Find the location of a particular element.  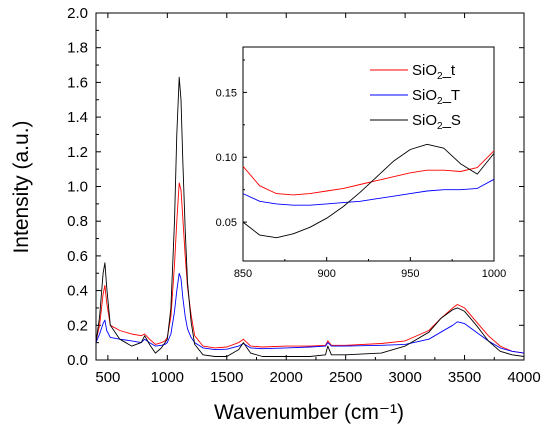

x-tick-label: 500 is located at coordinates (107, 377).